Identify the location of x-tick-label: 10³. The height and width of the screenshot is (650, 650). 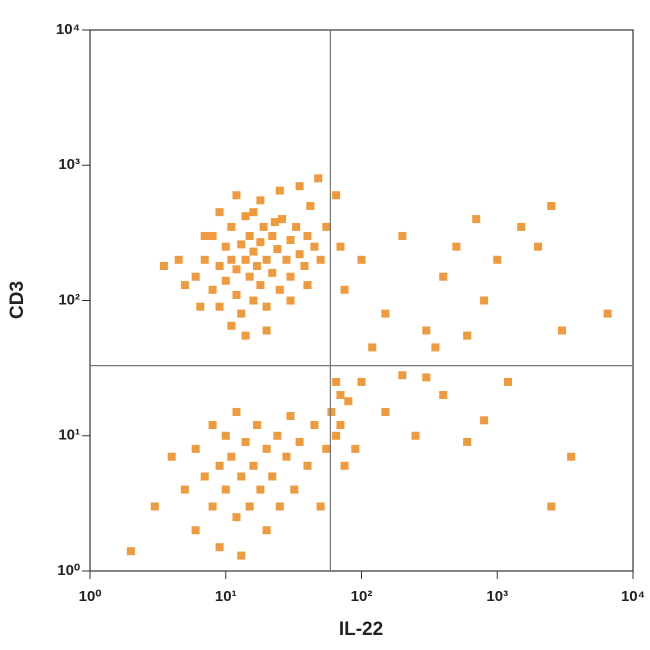
(497, 596).